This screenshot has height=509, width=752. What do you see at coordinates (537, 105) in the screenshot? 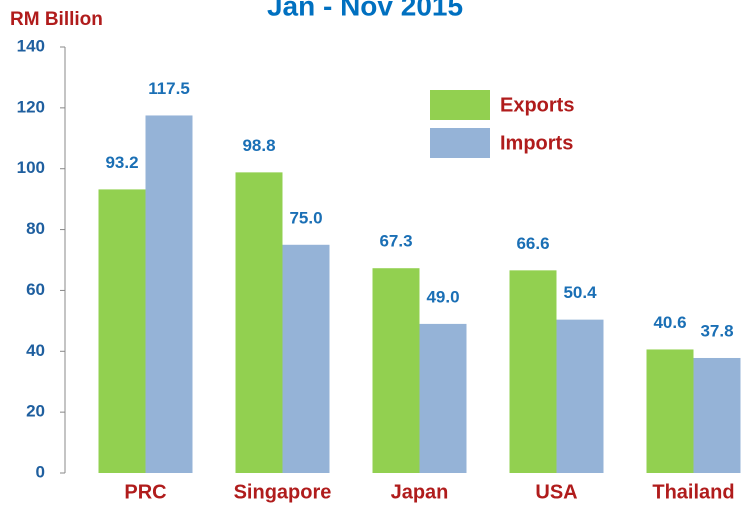
I see `legend-label: Exports` at bounding box center [537, 105].